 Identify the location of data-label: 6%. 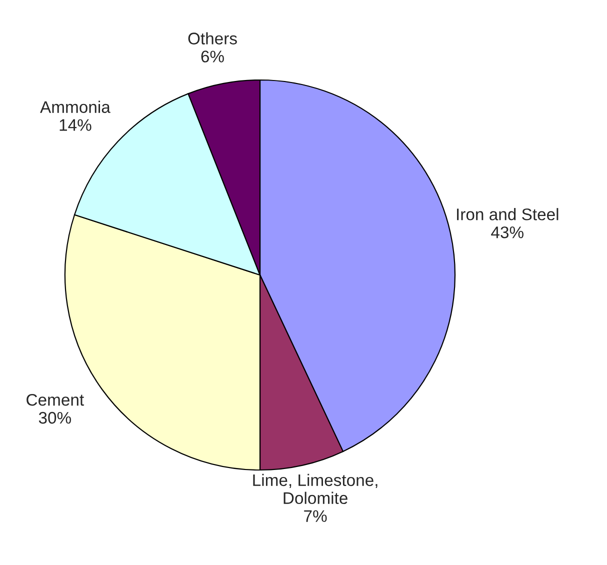
(212, 56).